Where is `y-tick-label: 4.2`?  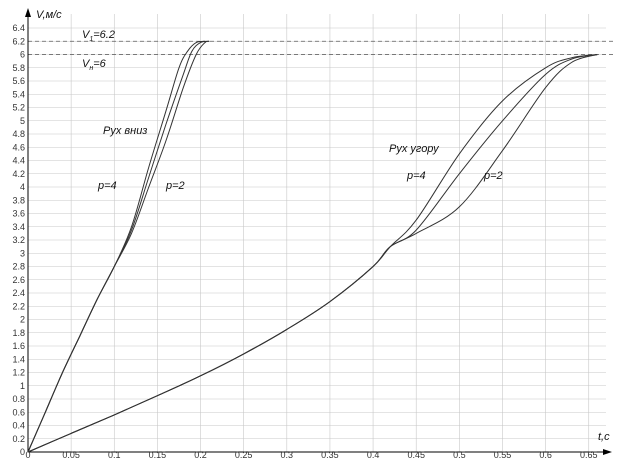
y-tick-label: 4.2 is located at coordinates (18, 174).